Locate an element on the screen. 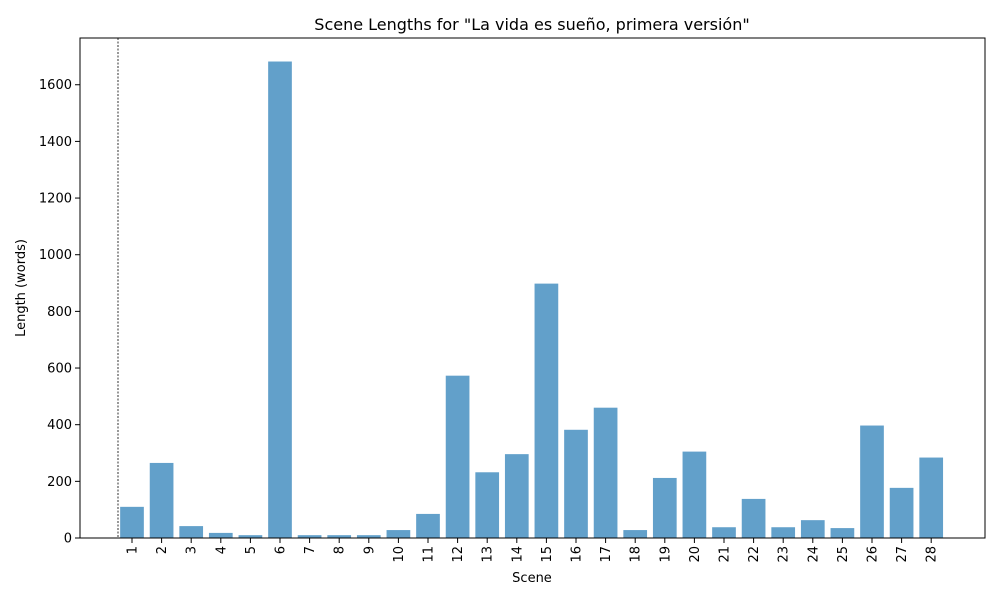 The height and width of the screenshot is (600, 1000). x-tick-label: 3 is located at coordinates (192, 550).